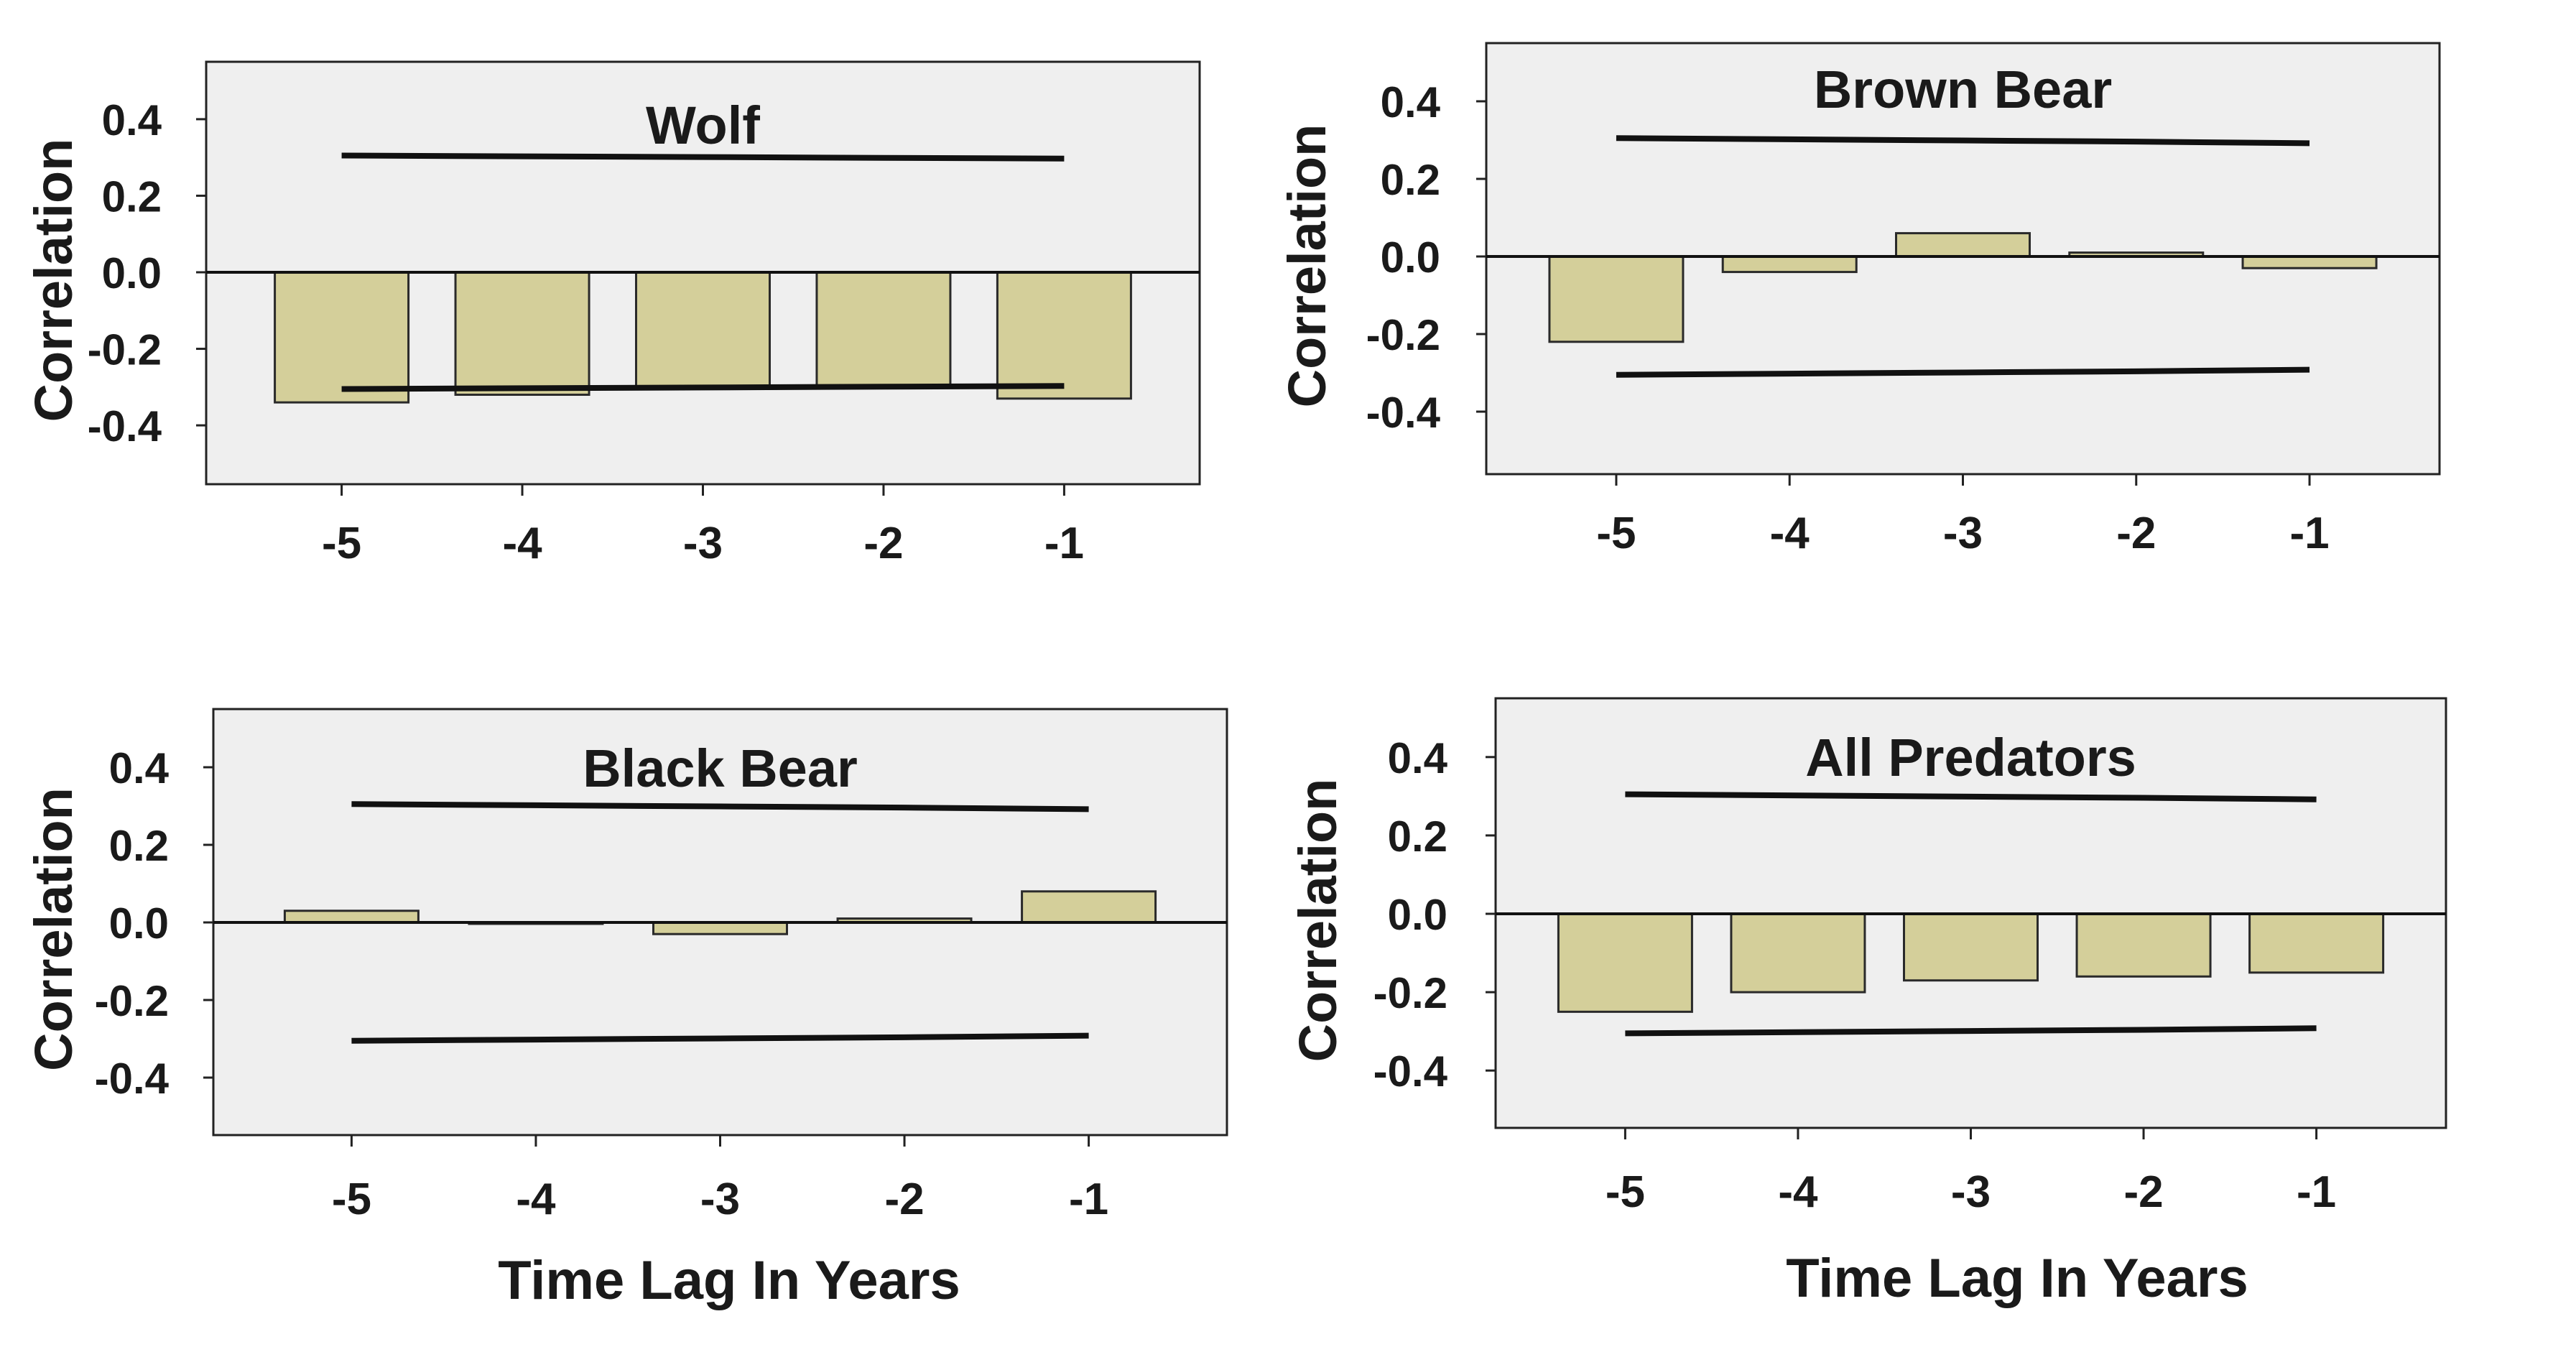 Image resolution: width=2576 pixels, height=1347 pixels. Describe the element at coordinates (729, 1280) in the screenshot. I see `x-axis-label-left: Time Lag In Years` at that location.